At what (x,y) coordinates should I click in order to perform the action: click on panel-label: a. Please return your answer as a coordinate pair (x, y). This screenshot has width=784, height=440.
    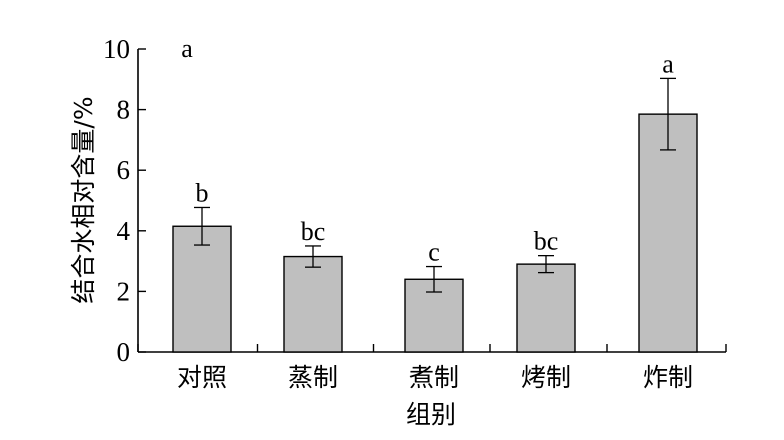
    Looking at the image, I should click on (187, 48).